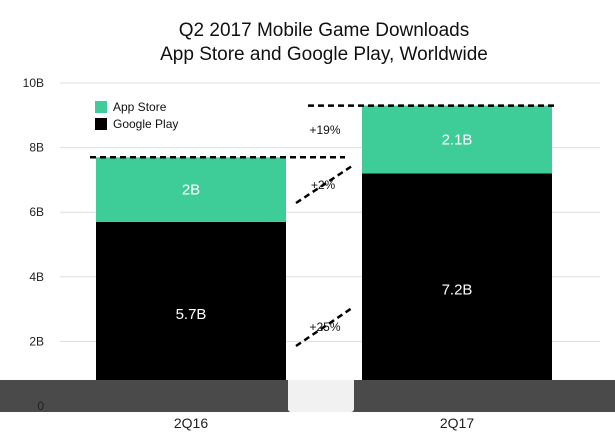 This screenshot has width=615, height=438. Describe the element at coordinates (40, 406) in the screenshot. I see `y-tick-label: 0` at that location.